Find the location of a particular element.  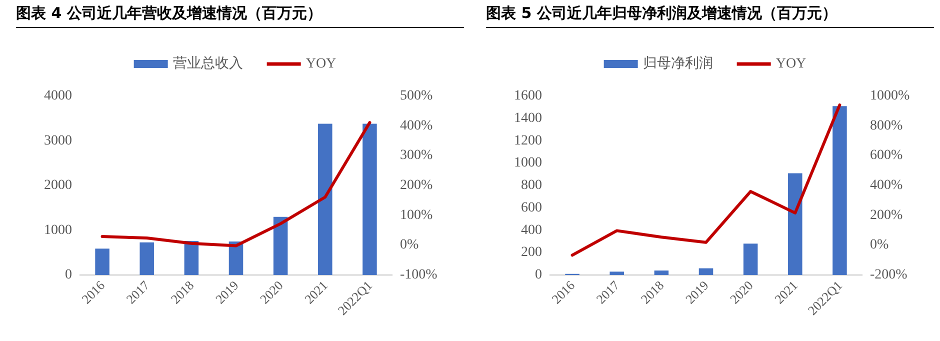

legend-label: 营业总收入 is located at coordinates (207, 64).